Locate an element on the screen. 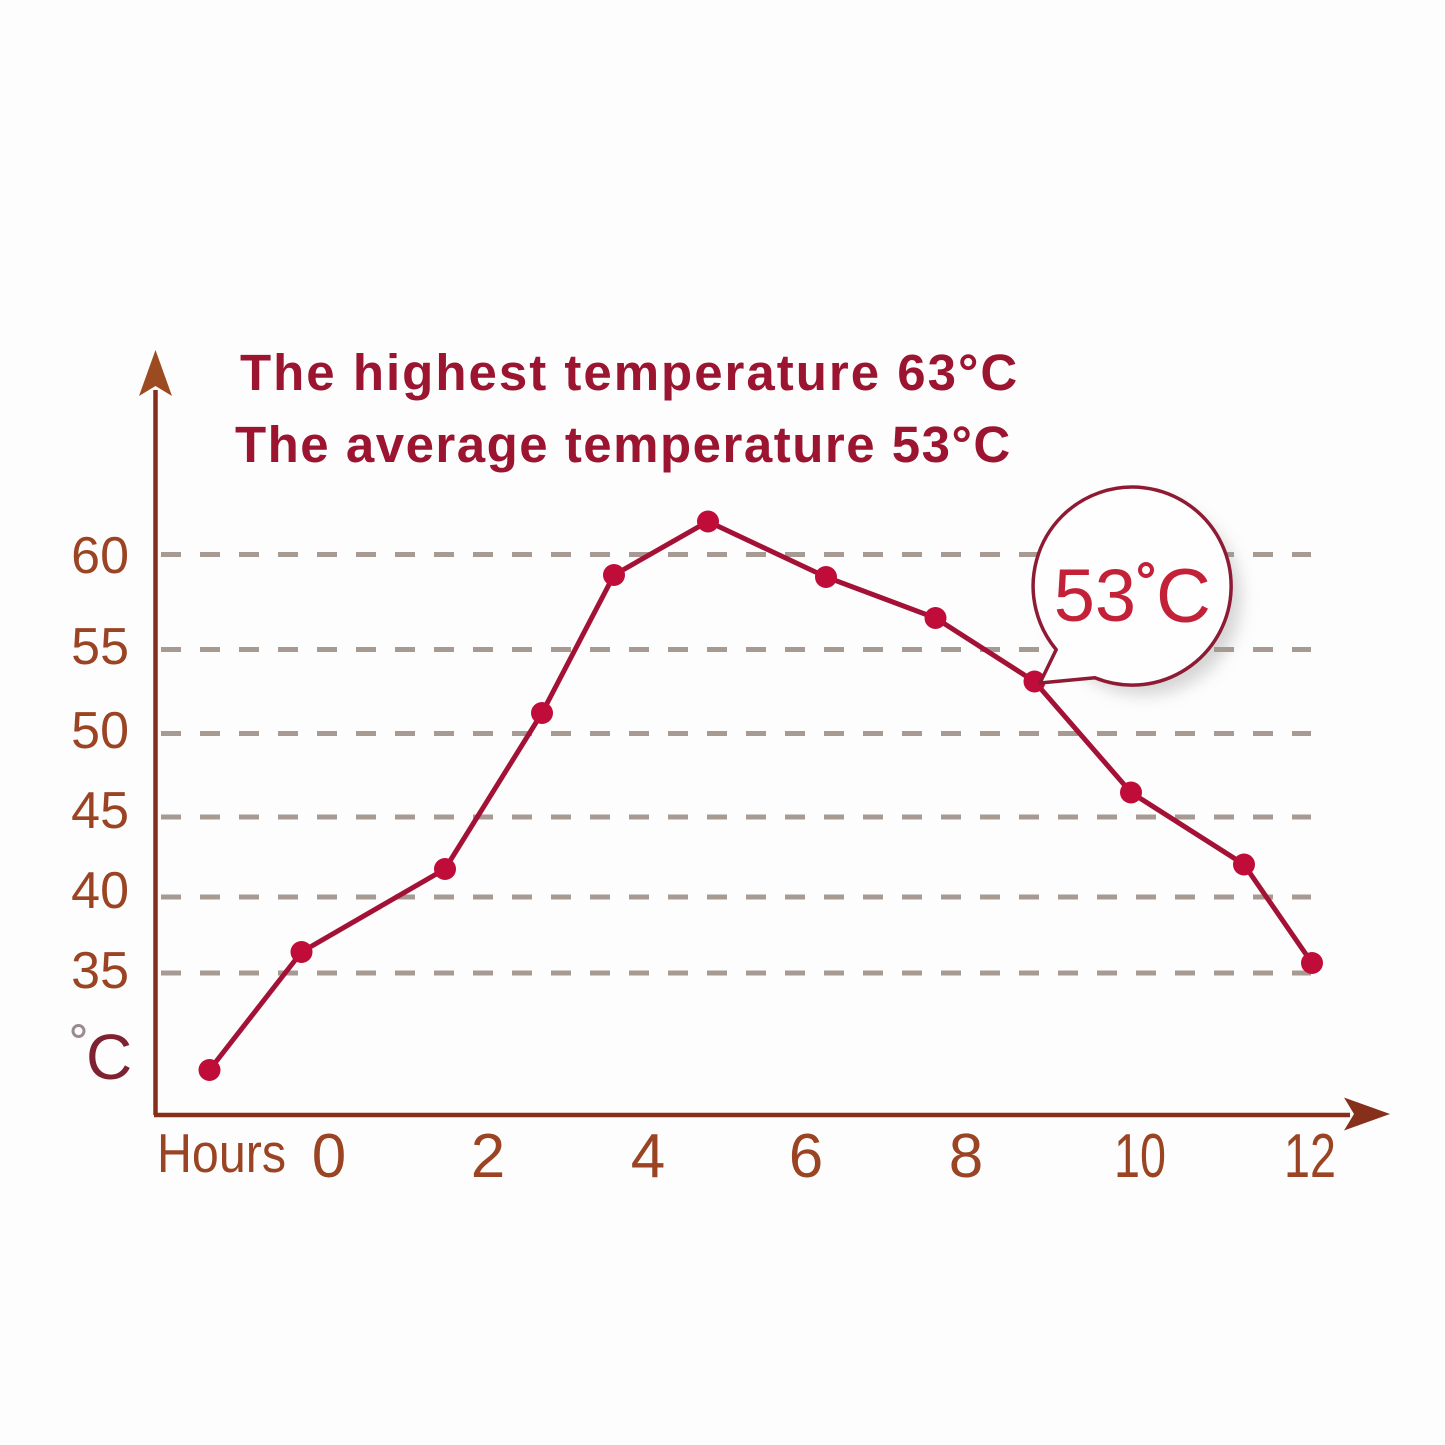 The height and width of the screenshot is (1445, 1445). svg-text: 4 is located at coordinates (648, 1156).